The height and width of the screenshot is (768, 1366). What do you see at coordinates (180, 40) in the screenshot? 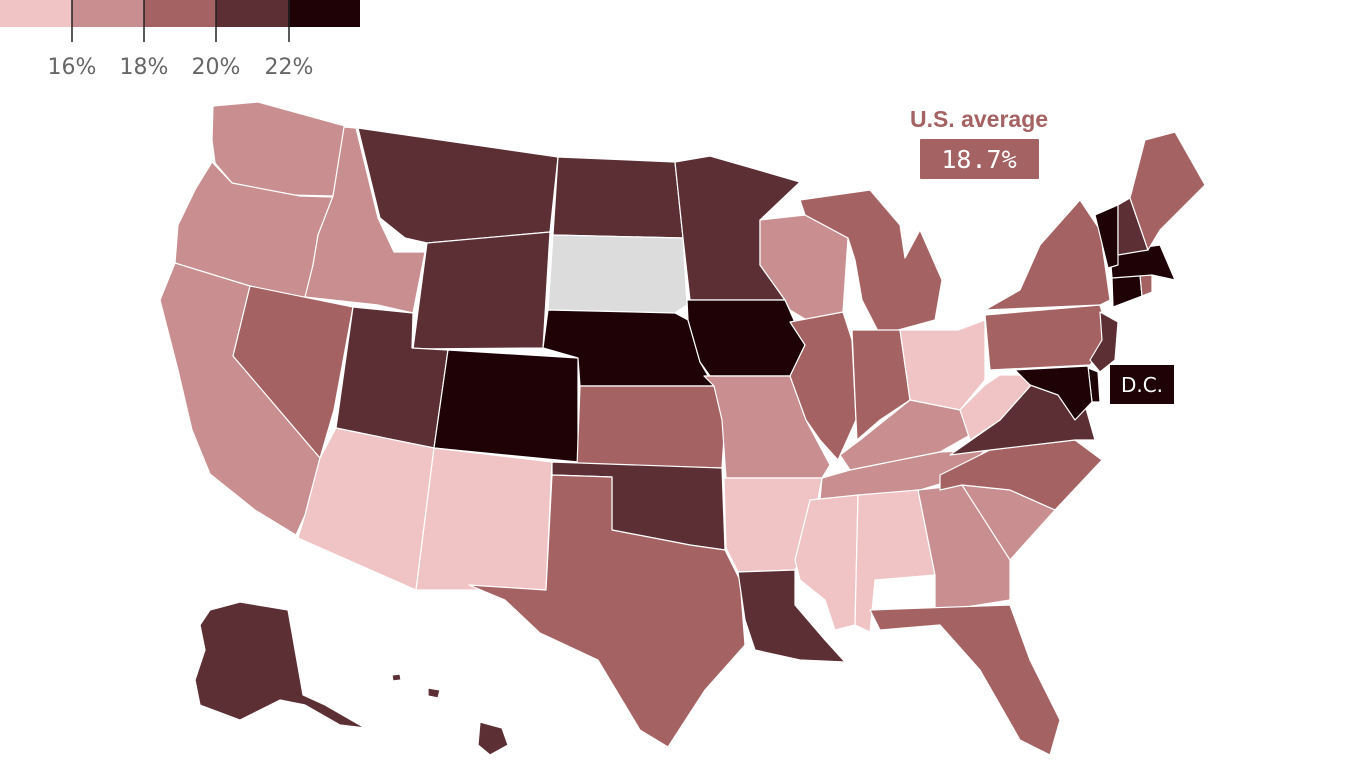
I see `color-legend: 16% 18% 20% 22%` at bounding box center [180, 40].